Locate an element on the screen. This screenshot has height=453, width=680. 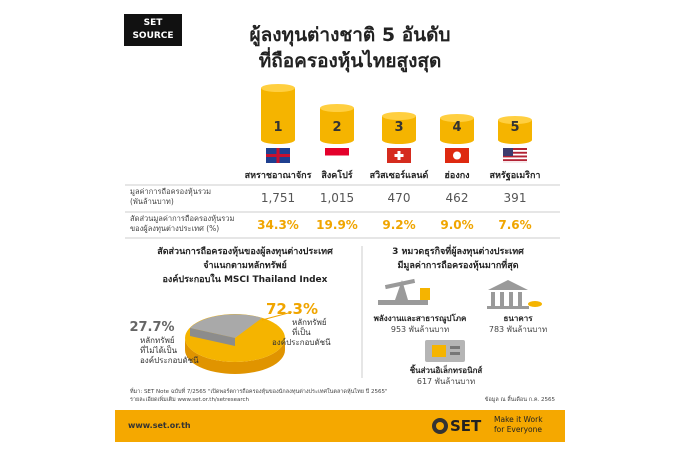
index-share: 72.3% is located at coordinates (292, 309).